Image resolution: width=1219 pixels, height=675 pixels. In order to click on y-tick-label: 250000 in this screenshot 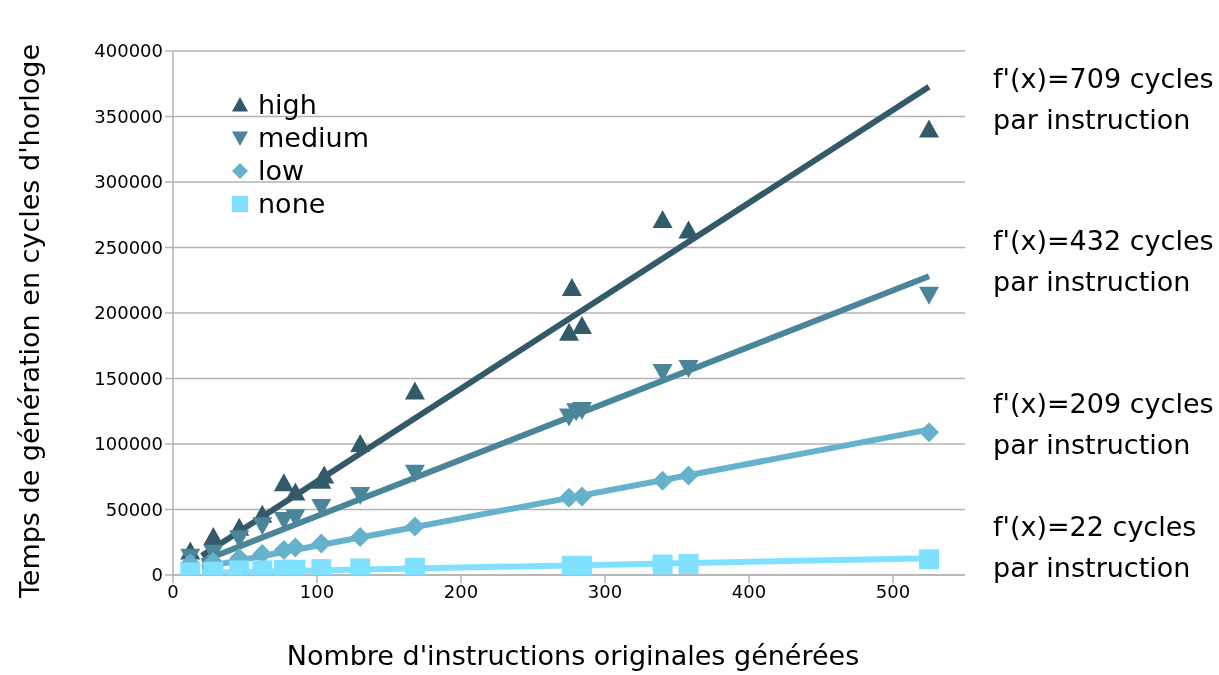, I will do `click(128, 247)`.